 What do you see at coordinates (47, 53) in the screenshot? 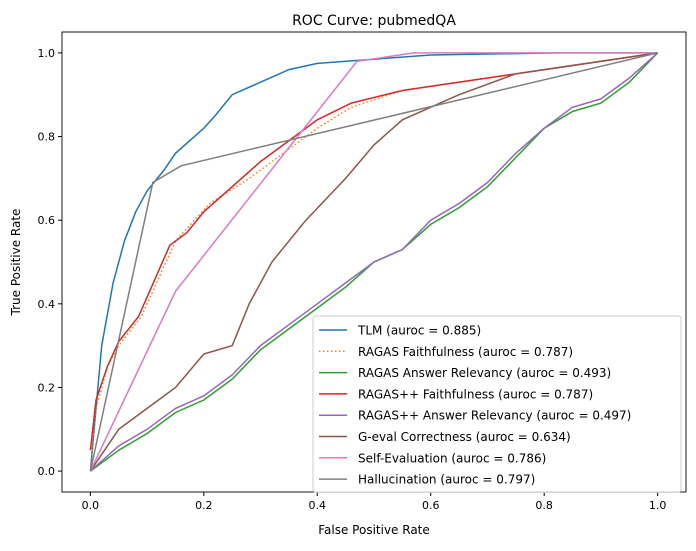
I see `y-tick-label: 1.0` at bounding box center [47, 53].